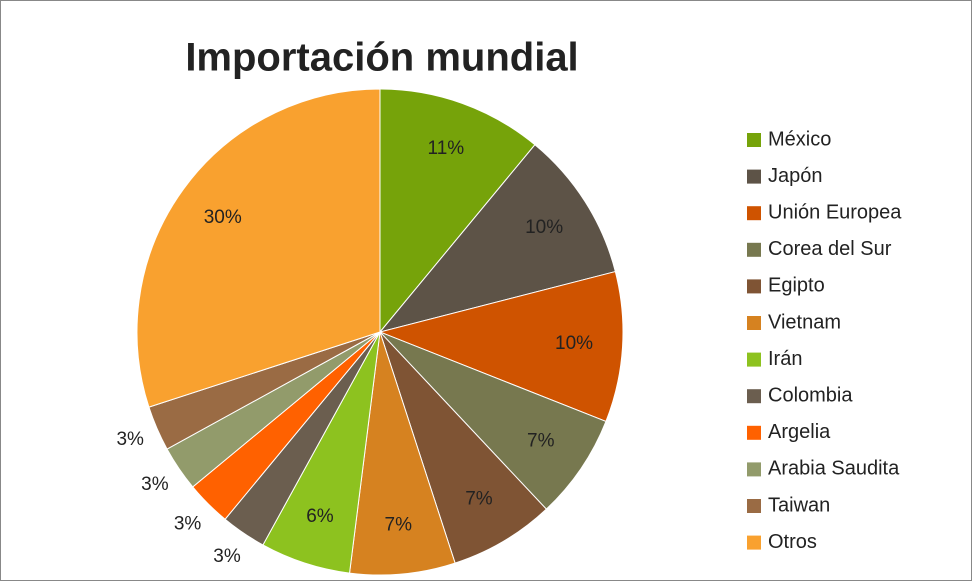  I want to click on chart-title: Importación mundial, so click(381, 58).